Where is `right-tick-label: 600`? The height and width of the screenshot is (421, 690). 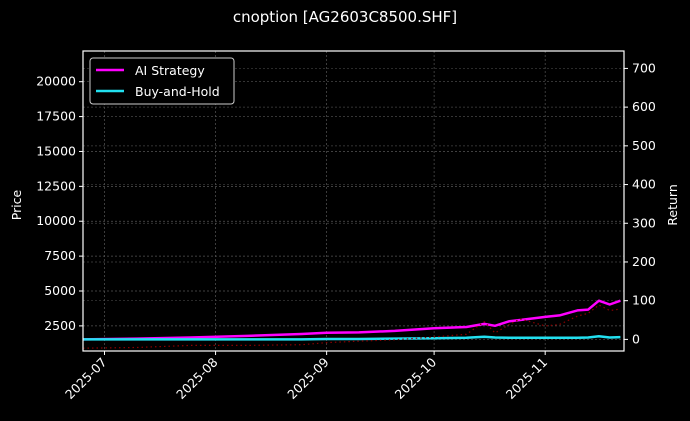 right-tick-label: 600 is located at coordinates (644, 106).